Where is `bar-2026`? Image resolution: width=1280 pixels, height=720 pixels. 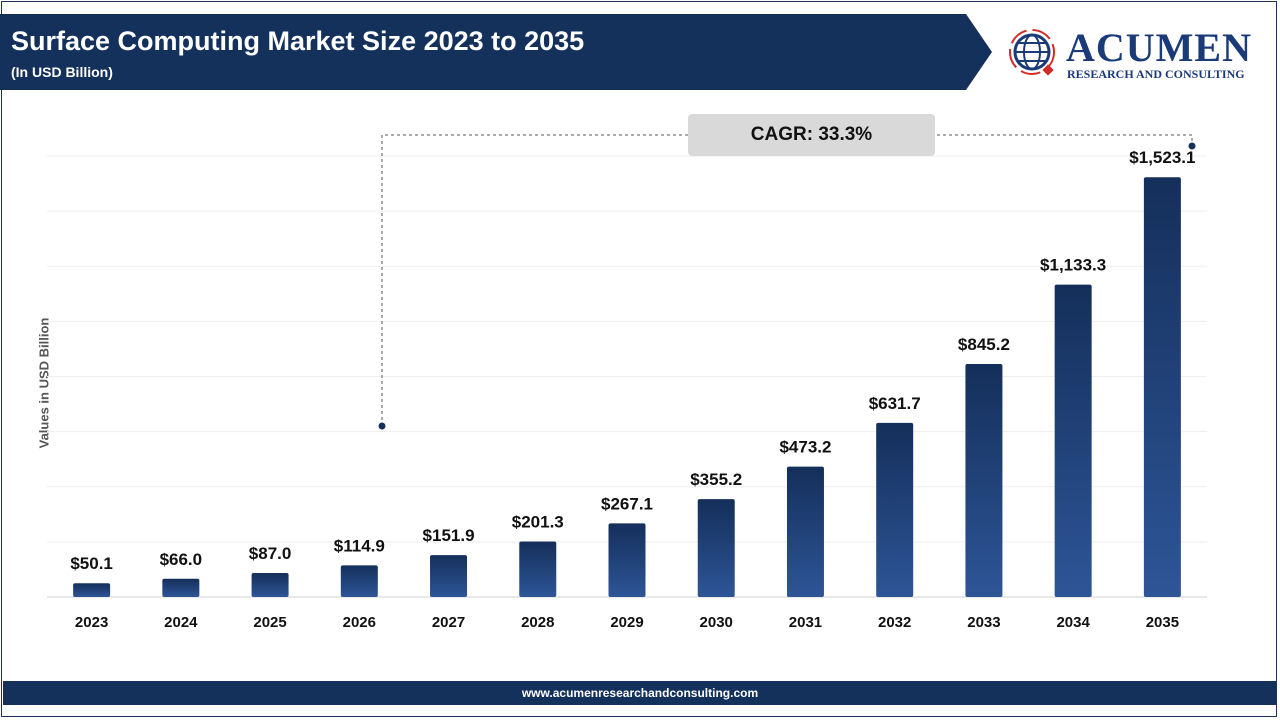 bar-2026 is located at coordinates (359, 581).